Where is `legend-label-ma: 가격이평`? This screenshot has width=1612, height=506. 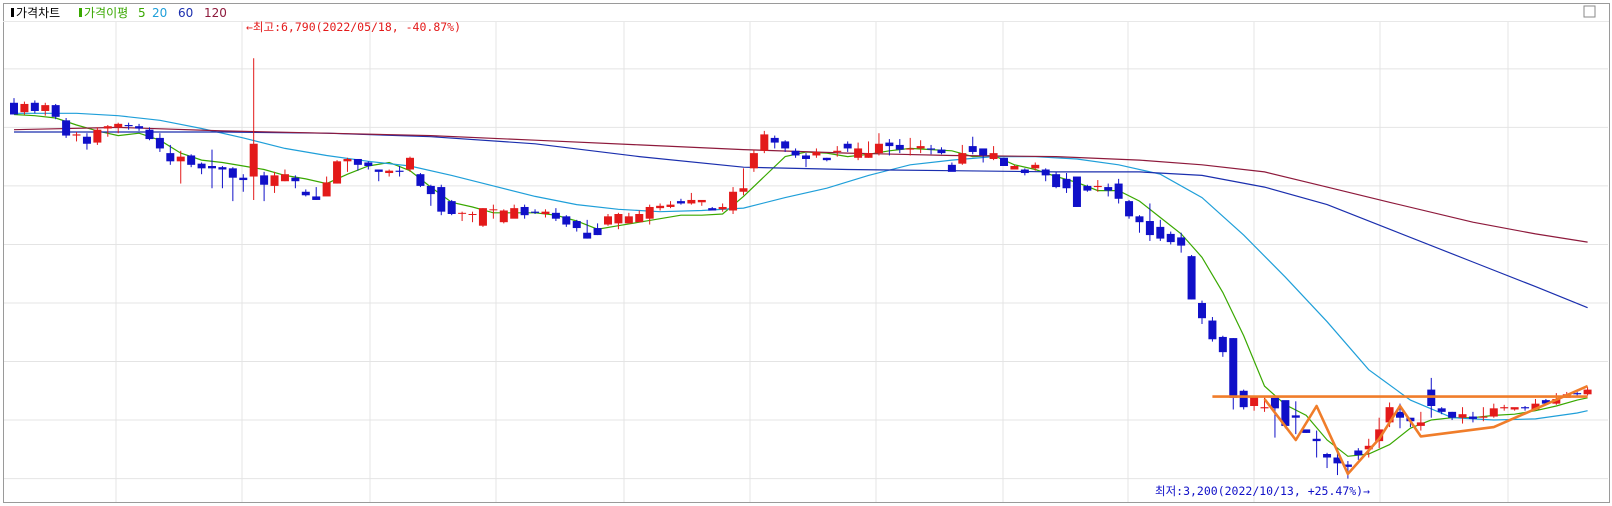 legend-label-ma: 가격이평 is located at coordinates (106, 13).